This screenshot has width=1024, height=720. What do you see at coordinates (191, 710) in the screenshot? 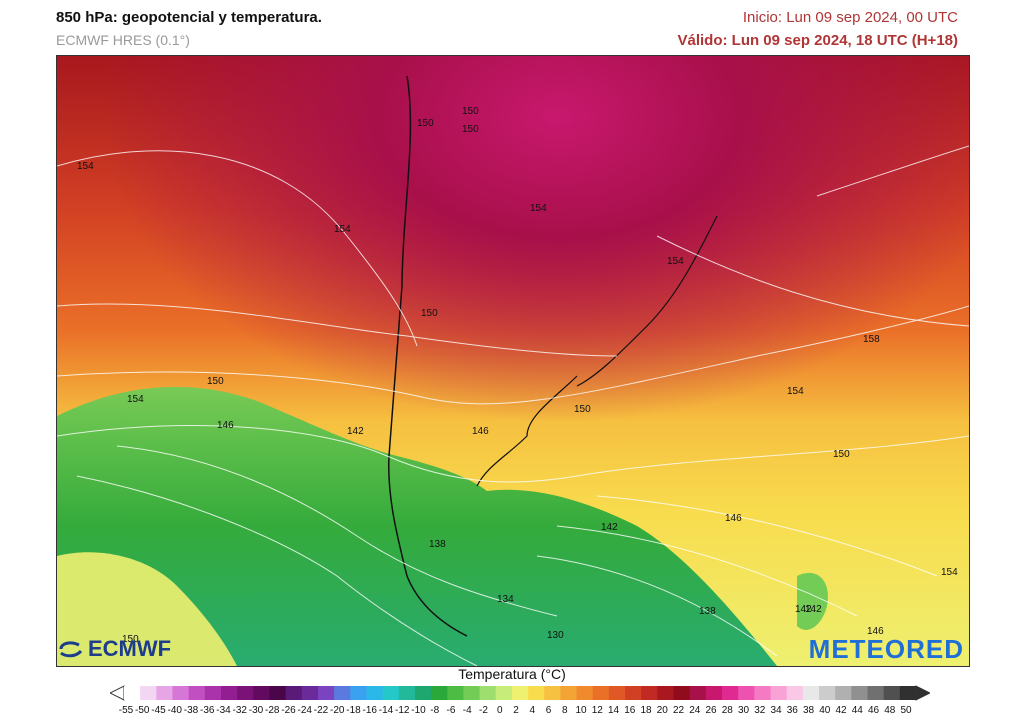
I see `legend-tick-label: -38` at bounding box center [191, 710].